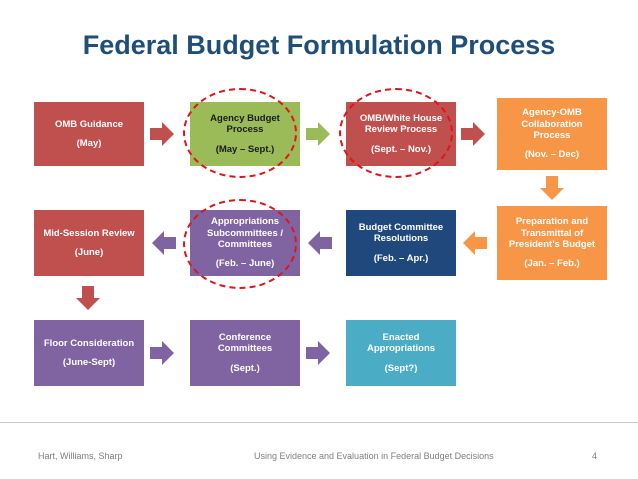 This screenshot has width=638, height=479. Describe the element at coordinates (89, 343) in the screenshot. I see `floor-consideration-label: Floor Consideration` at that location.